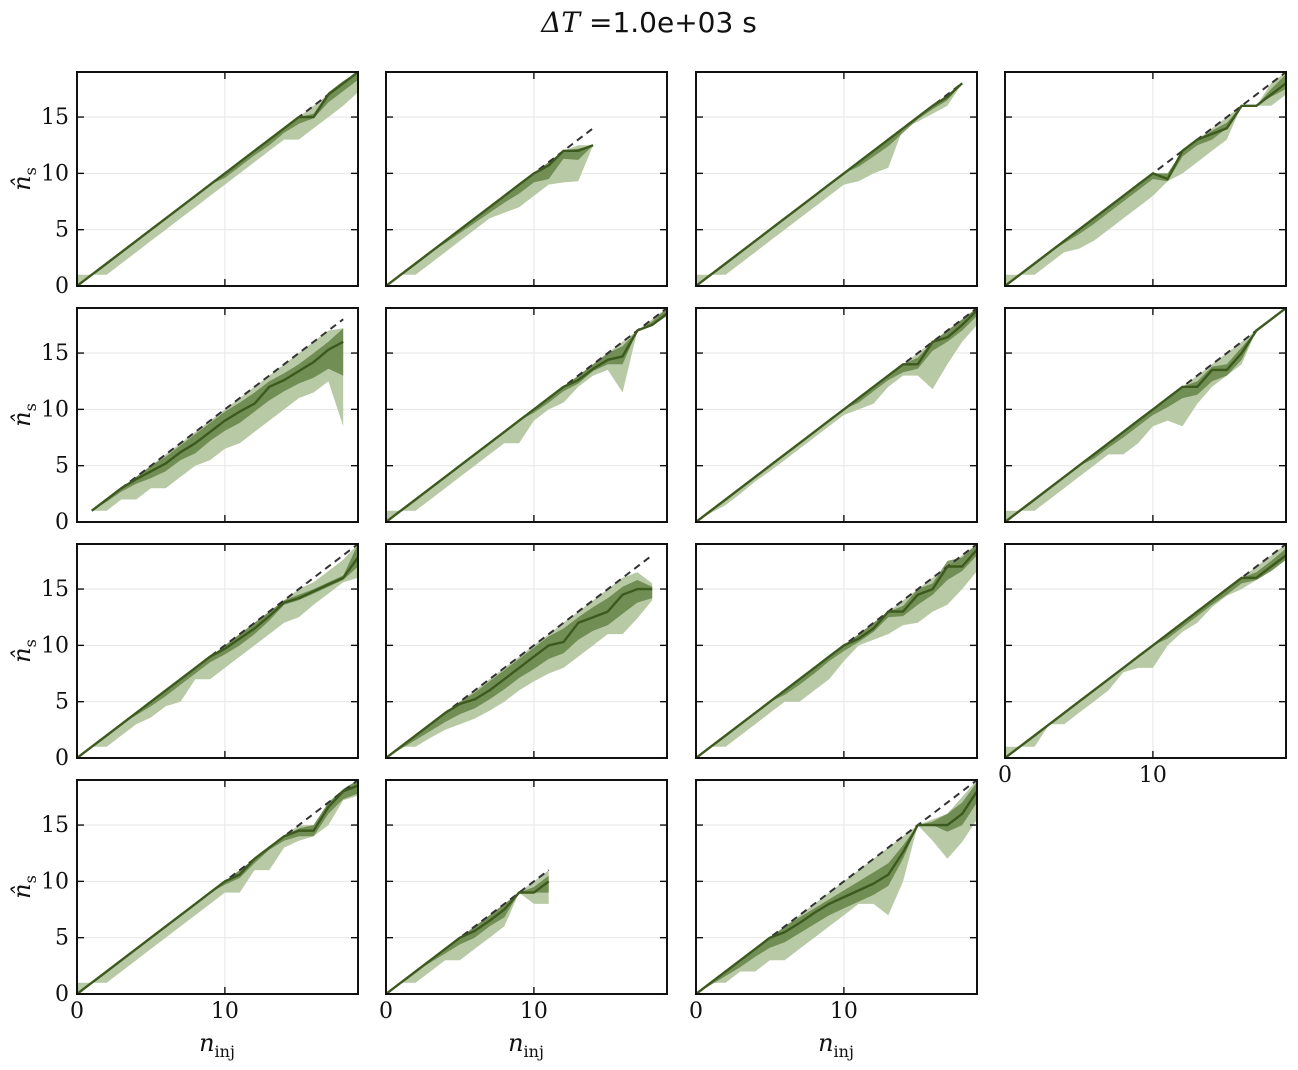  I want to click on title-value: =1.0e+03 s, so click(668, 22).